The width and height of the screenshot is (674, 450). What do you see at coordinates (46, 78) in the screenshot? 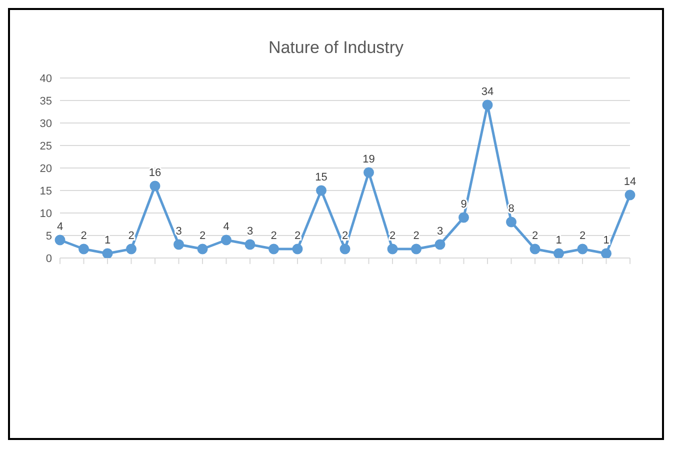
I see `y-tick-label: 40` at bounding box center [46, 78].